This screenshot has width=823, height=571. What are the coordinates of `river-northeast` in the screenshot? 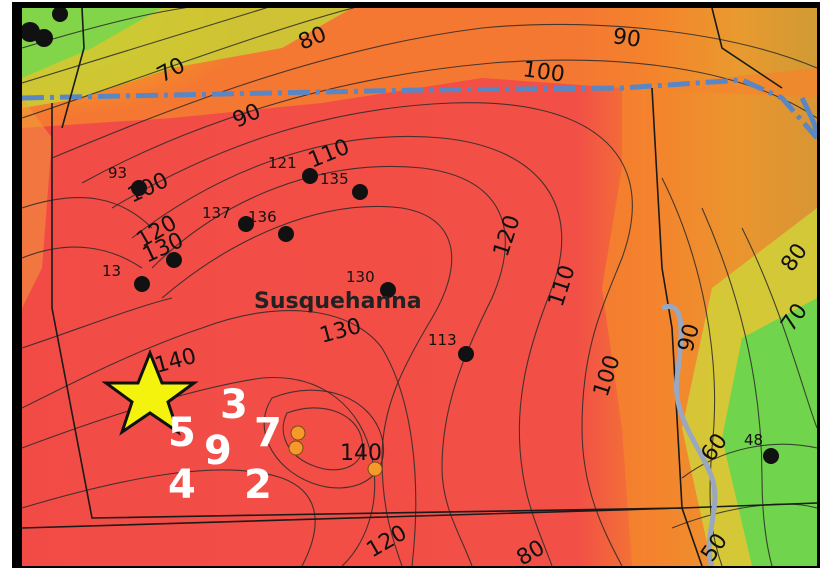 It's located at (808, 117).